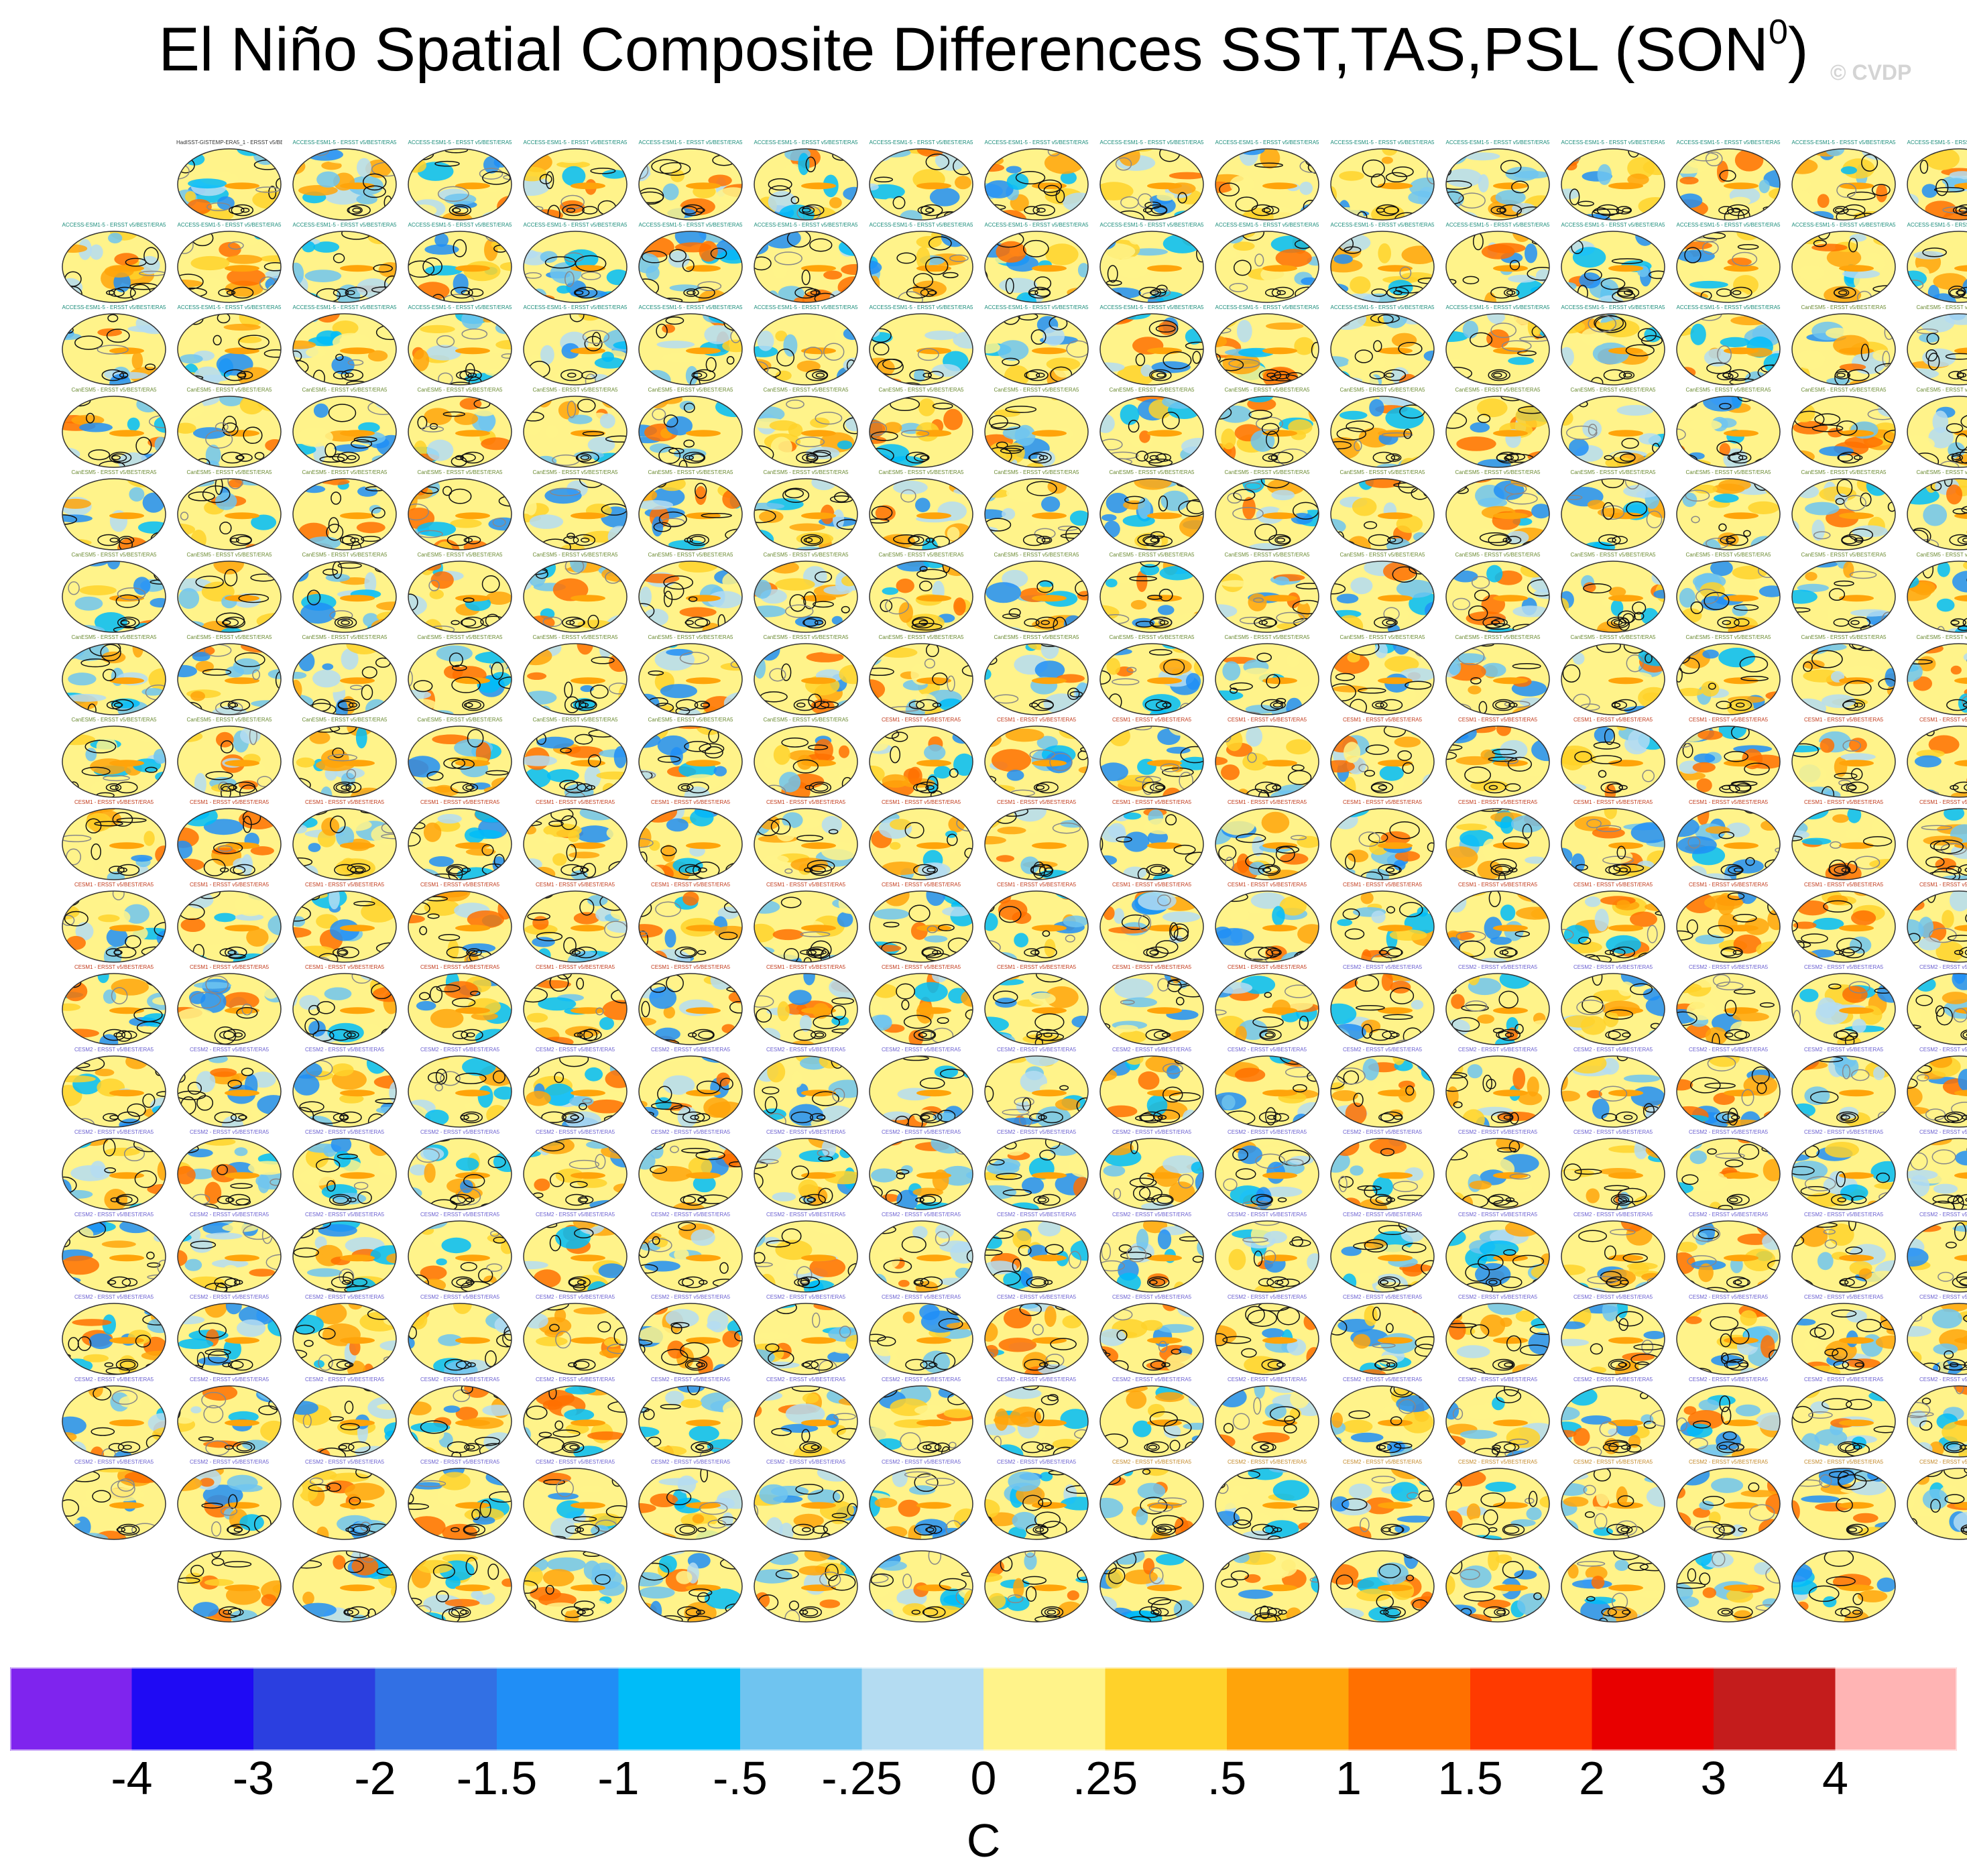  I want to click on colorbar-tick-label: -4, so click(132, 1778).